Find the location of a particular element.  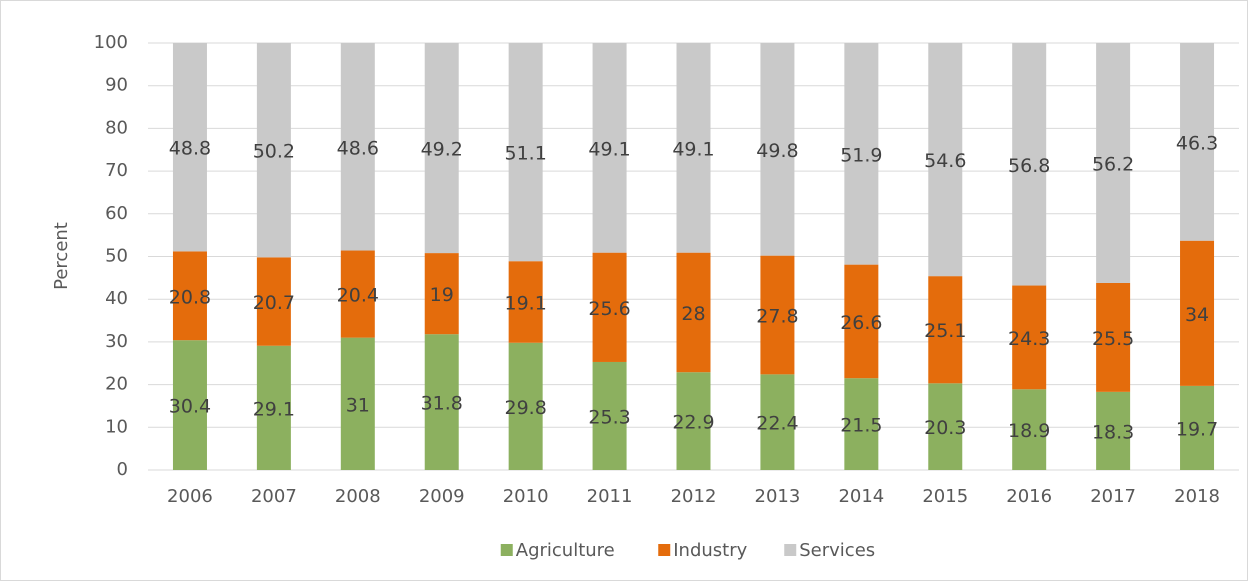

data-label: 49.2 is located at coordinates (442, 150).